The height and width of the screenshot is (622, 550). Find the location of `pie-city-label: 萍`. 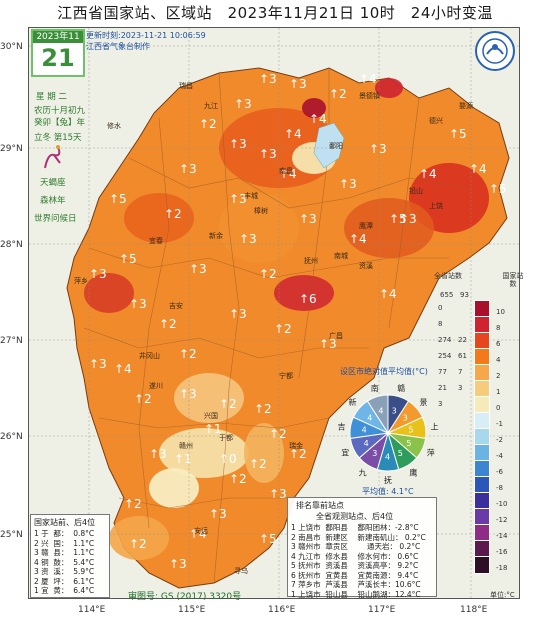

pie-city-label: 萍 is located at coordinates (431, 453).